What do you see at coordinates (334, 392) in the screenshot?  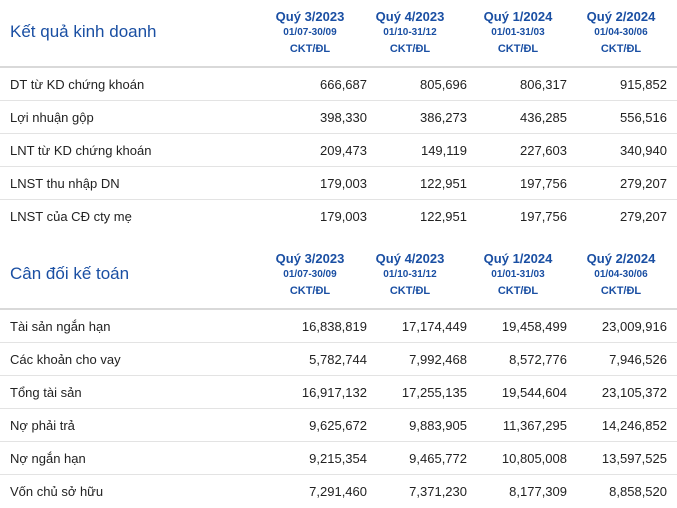 I see `cell-value: 16,917,132` at bounding box center [334, 392].